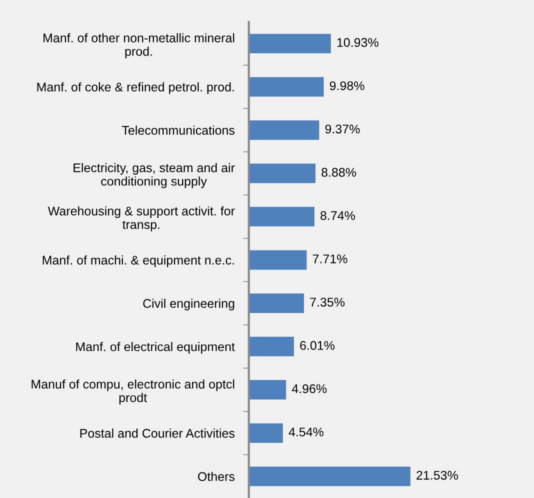  Describe the element at coordinates (188, 304) in the screenshot. I see `y-tick-label: Civil engineering` at that location.